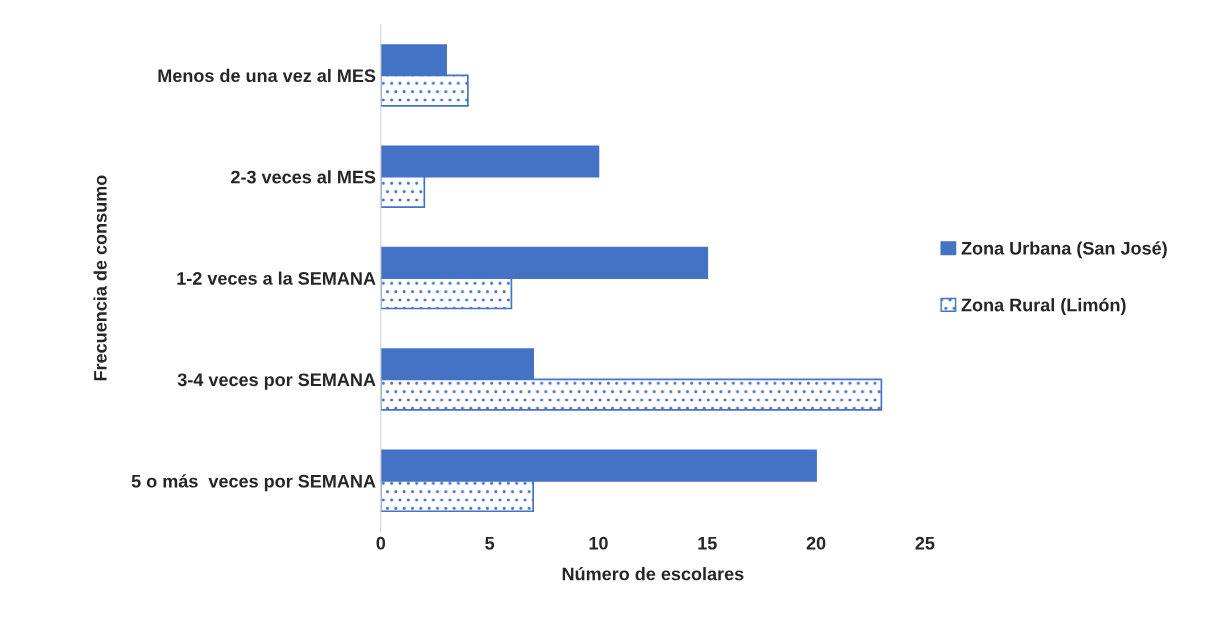 The image size is (1209, 618). What do you see at coordinates (925, 543) in the screenshot?
I see `x-tick-label: 25` at bounding box center [925, 543].